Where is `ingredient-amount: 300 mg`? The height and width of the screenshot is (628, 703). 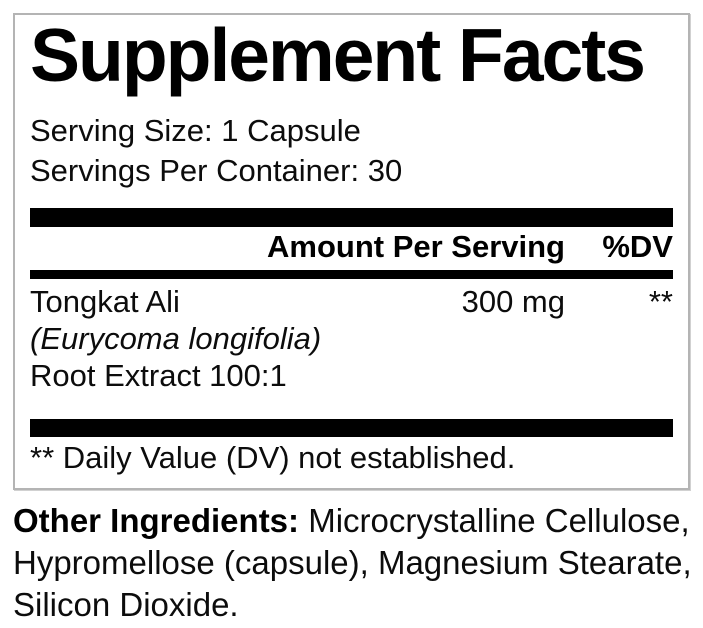 ingredient-amount: 300 mg is located at coordinates (513, 301).